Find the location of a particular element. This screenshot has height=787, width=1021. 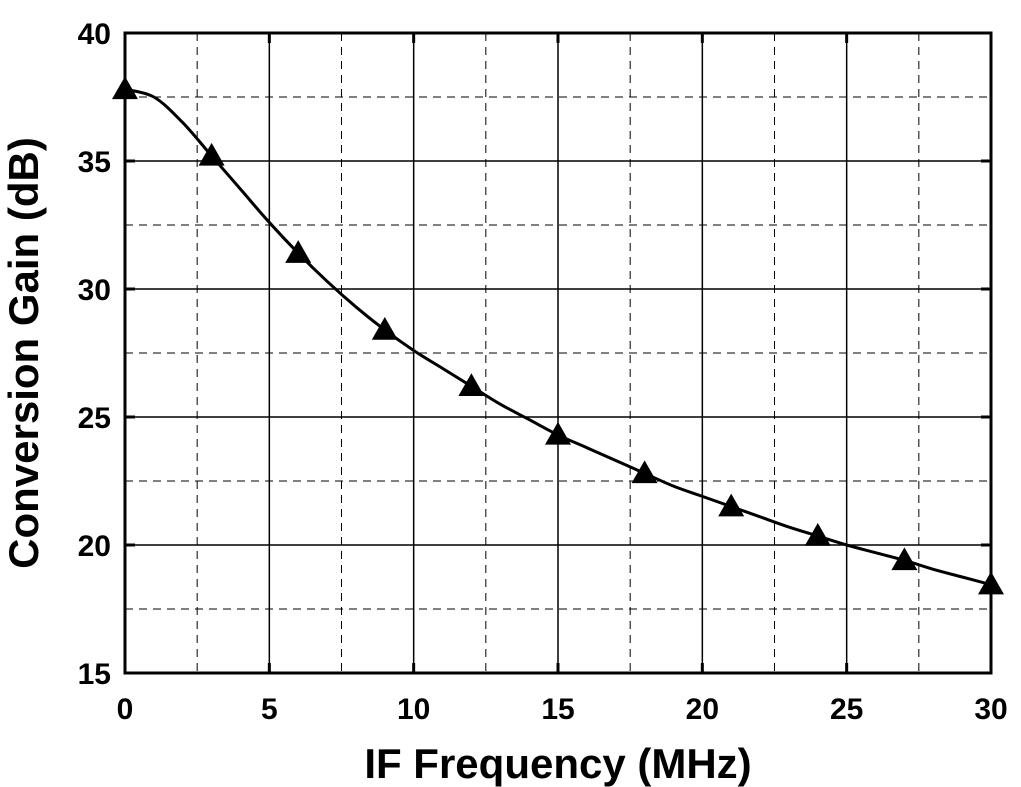

y-tick-label: 25 is located at coordinates (94, 418).